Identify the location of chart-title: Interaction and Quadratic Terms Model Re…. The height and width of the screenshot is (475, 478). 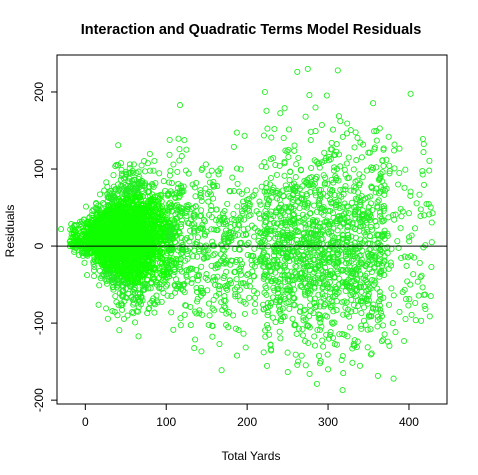
(251, 30).